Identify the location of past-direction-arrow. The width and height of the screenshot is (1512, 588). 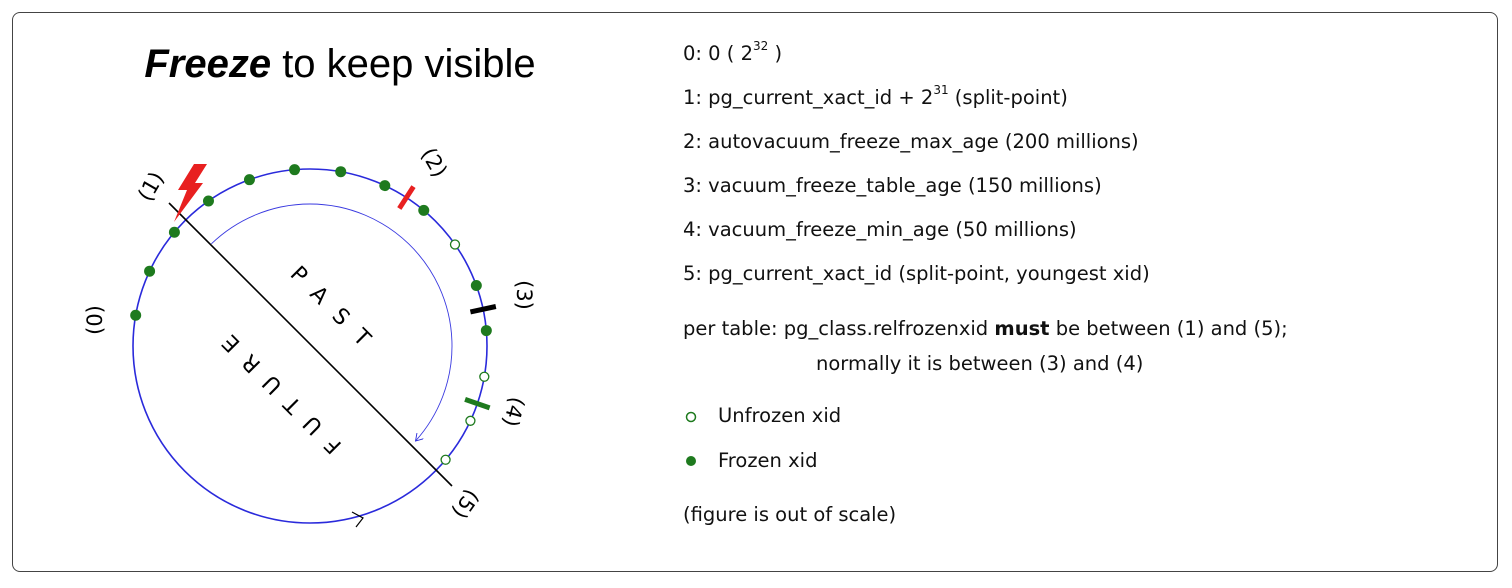
(332, 322).